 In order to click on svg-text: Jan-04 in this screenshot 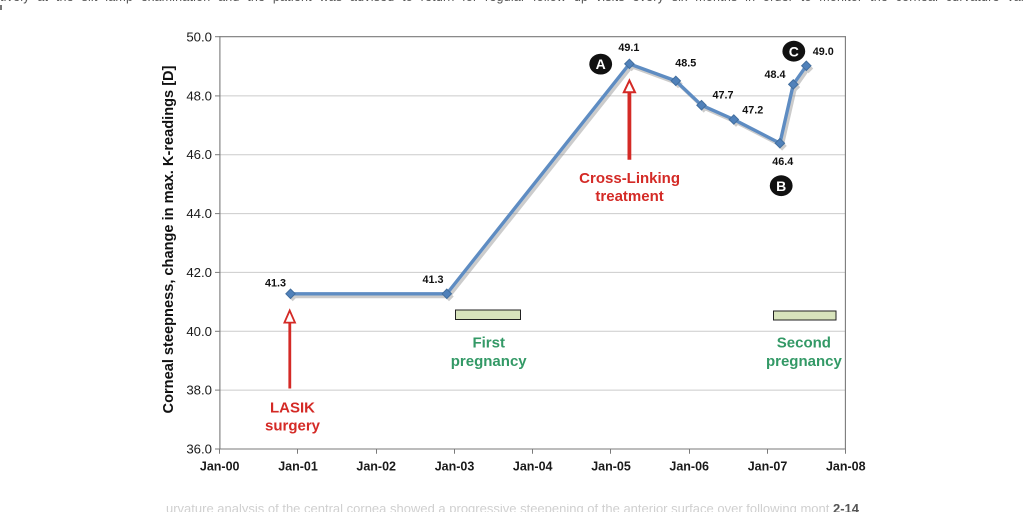, I will do `click(533, 467)`.